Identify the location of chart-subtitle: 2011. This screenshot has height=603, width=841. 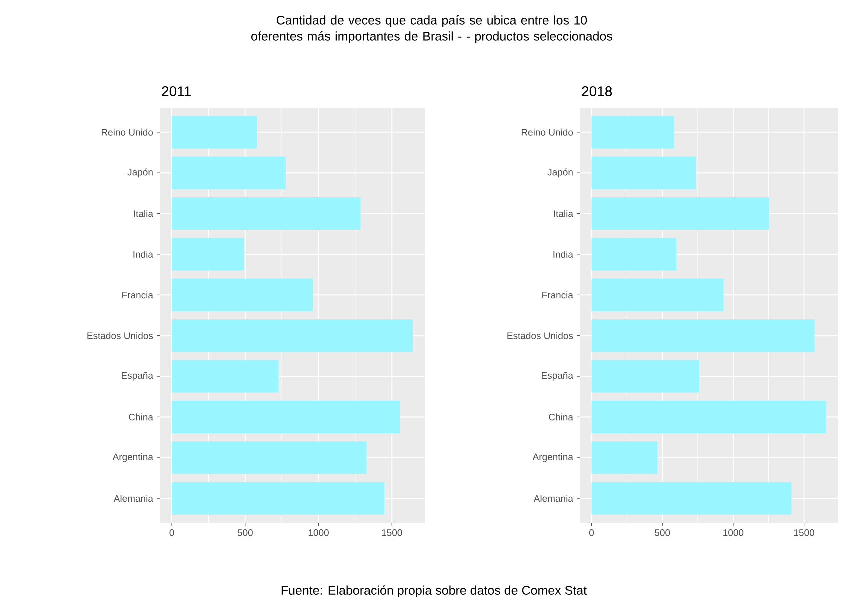
(176, 91).